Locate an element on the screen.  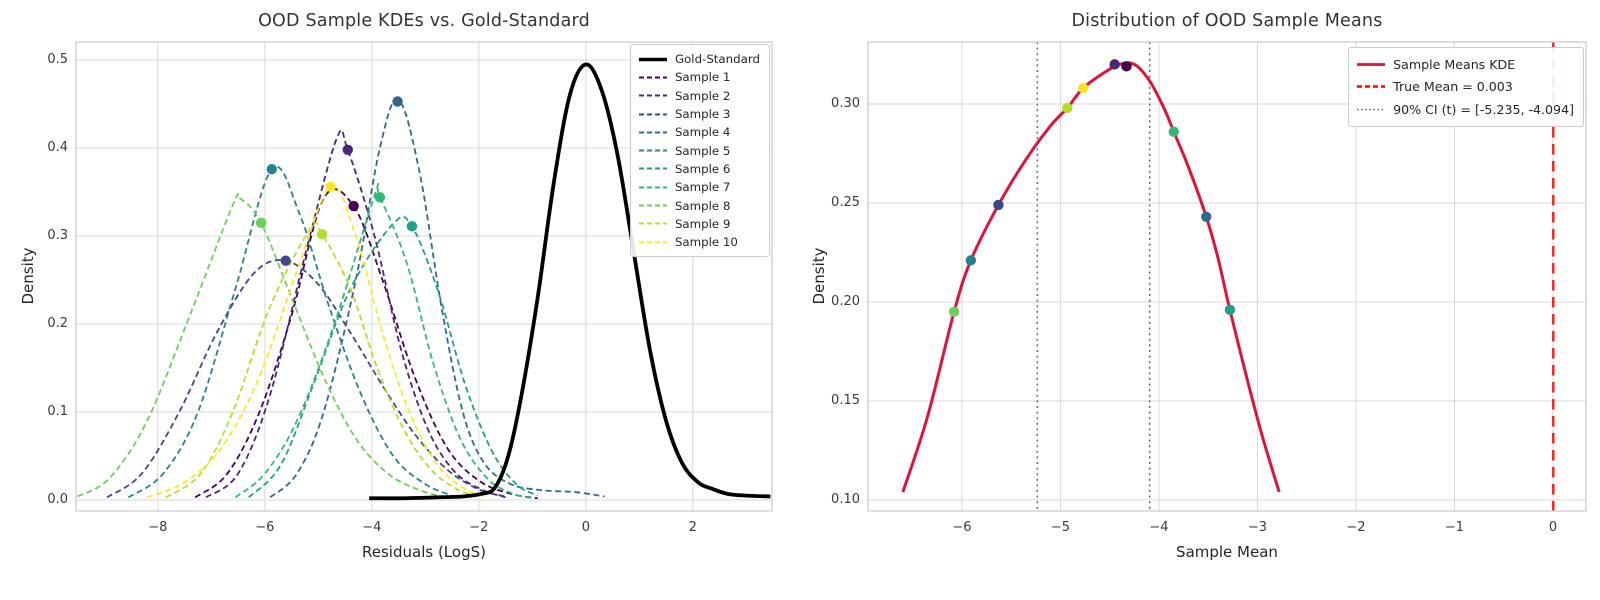
left-x-tick-label: −2 is located at coordinates (479, 527).